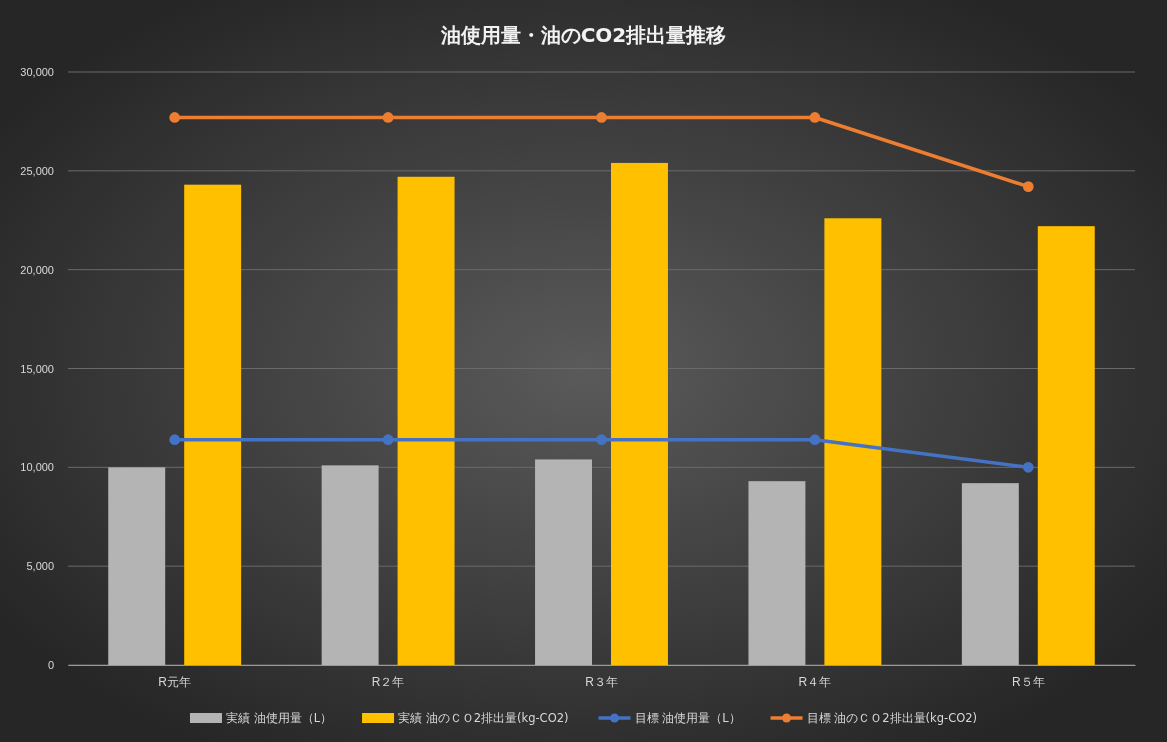 The width and height of the screenshot is (1167, 742). Describe the element at coordinates (583, 35) in the screenshot. I see `chart-title: 油使用量・油のCO2排出量推移` at that location.